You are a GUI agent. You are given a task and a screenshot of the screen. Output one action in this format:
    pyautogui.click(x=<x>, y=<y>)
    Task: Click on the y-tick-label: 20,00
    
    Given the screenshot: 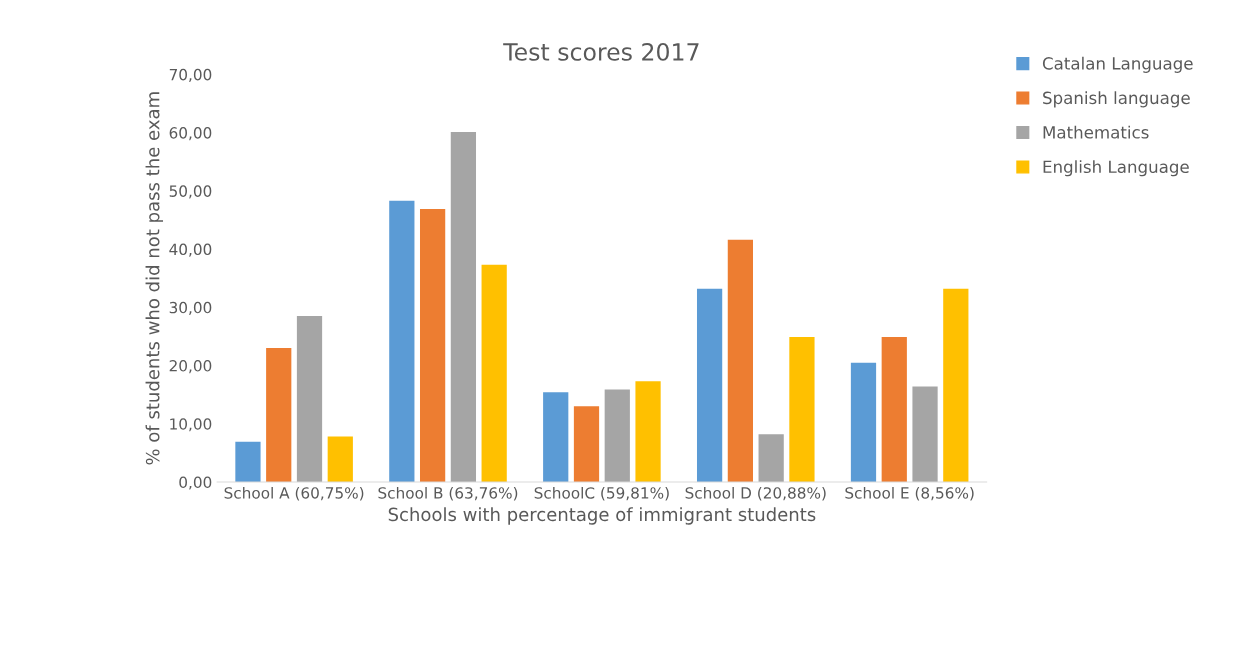 What is the action you would take?
    pyautogui.click(x=190, y=367)
    